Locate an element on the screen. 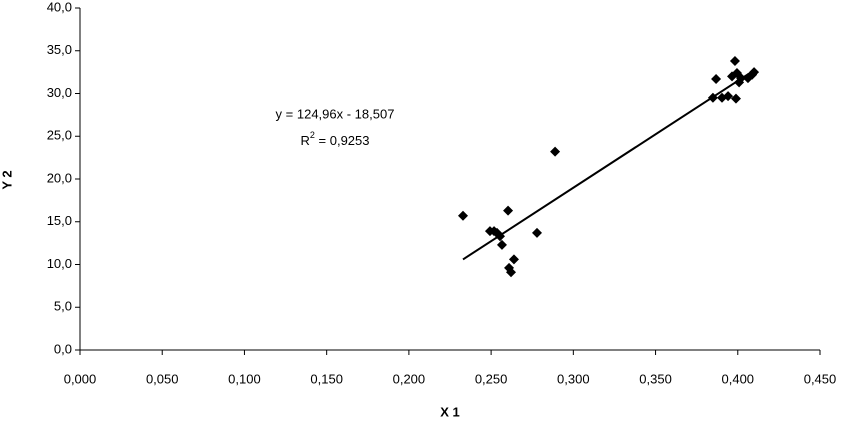  x-tick-label: 0,200 is located at coordinates (409, 378).